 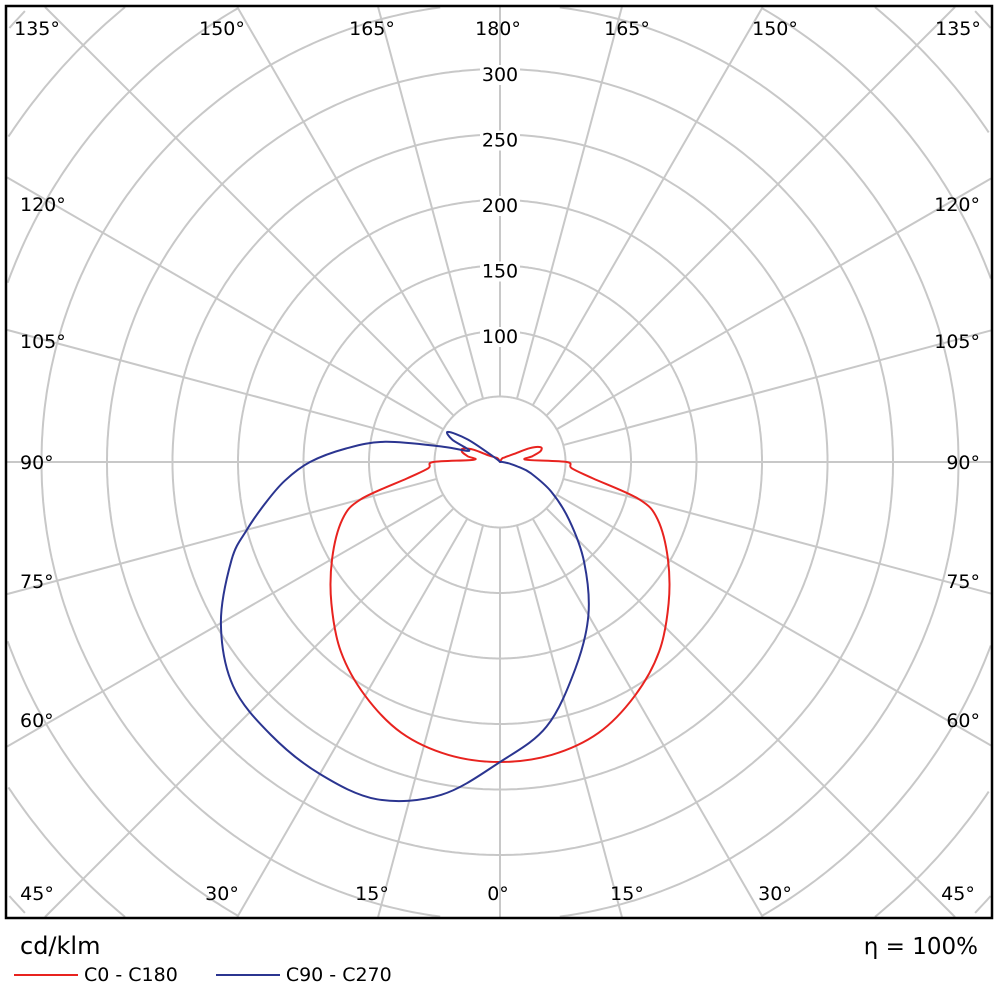 What do you see at coordinates (498, 894) in the screenshot?
I see `angle-label: 0°` at bounding box center [498, 894].